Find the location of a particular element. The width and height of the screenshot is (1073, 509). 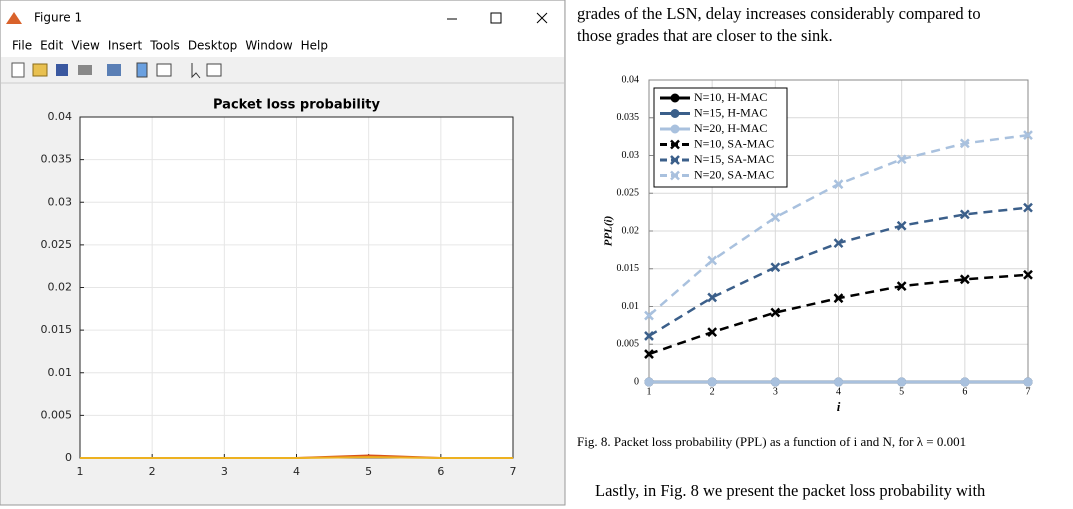

link-icon is located at coordinates (114, 70).